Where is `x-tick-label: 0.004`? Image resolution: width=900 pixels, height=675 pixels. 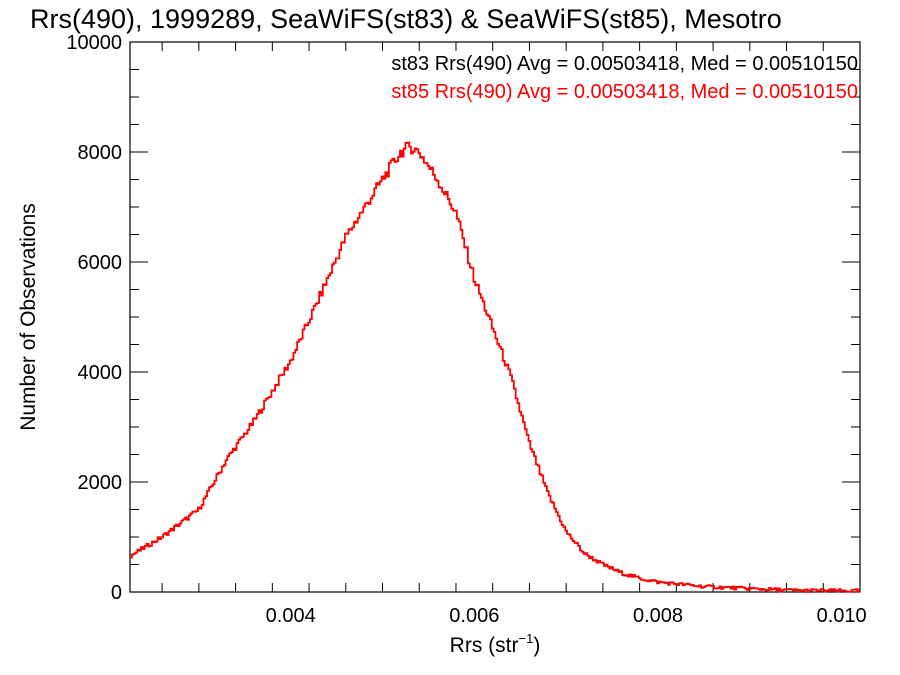
x-tick-label: 0.004 is located at coordinates (291, 616).